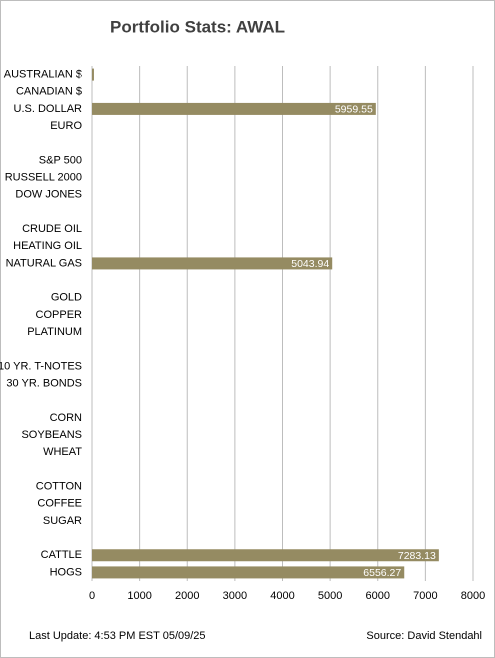 This screenshot has width=495, height=658. What do you see at coordinates (139, 596) in the screenshot?
I see `x-tick-label: 1000` at bounding box center [139, 596].